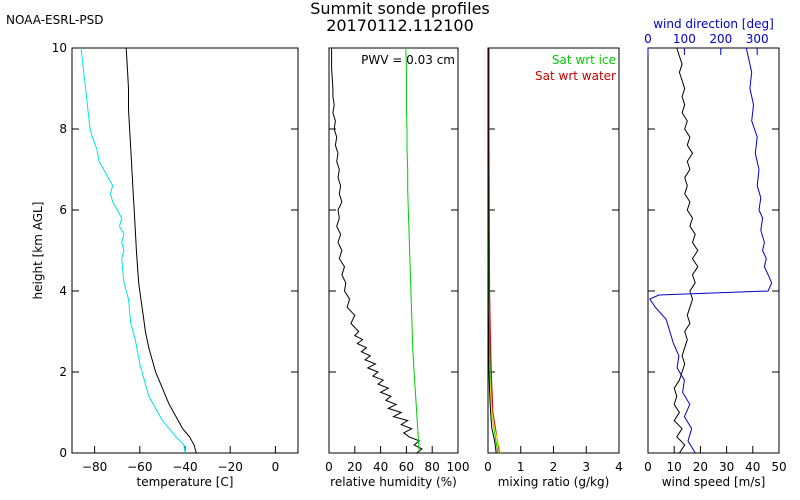  I want to click on temperature-series-1-line, so click(133, 250).